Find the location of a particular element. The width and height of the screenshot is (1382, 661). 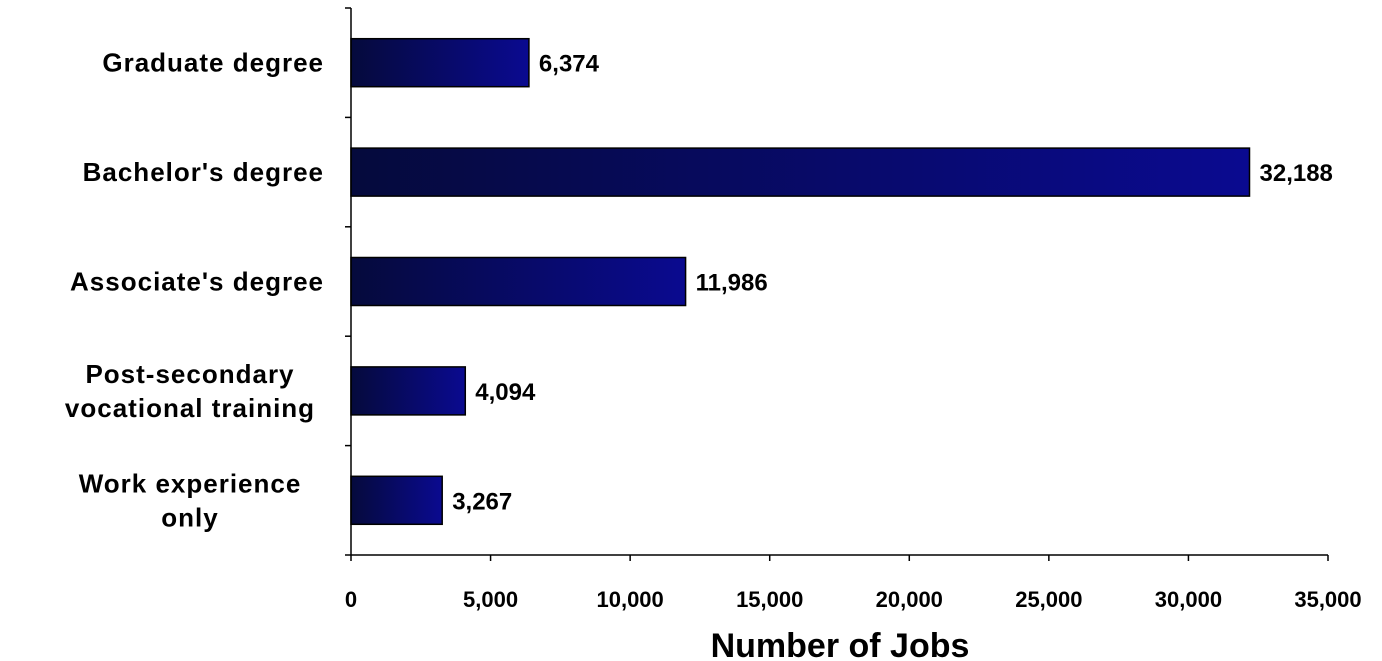

data-label-0: 6,374 is located at coordinates (569, 64).